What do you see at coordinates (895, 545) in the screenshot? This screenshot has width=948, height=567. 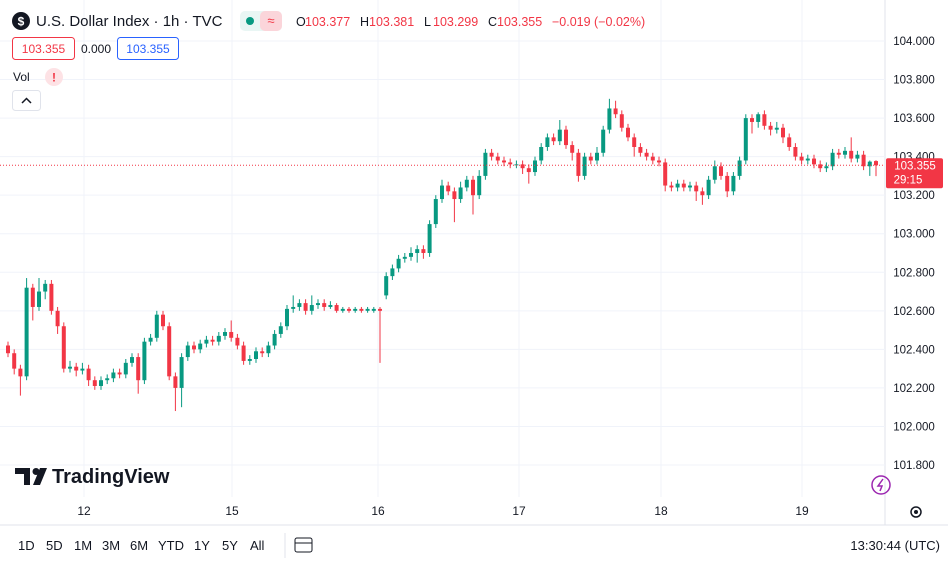 I see `clock: 13:30:44 (UTC)` at bounding box center [895, 545].